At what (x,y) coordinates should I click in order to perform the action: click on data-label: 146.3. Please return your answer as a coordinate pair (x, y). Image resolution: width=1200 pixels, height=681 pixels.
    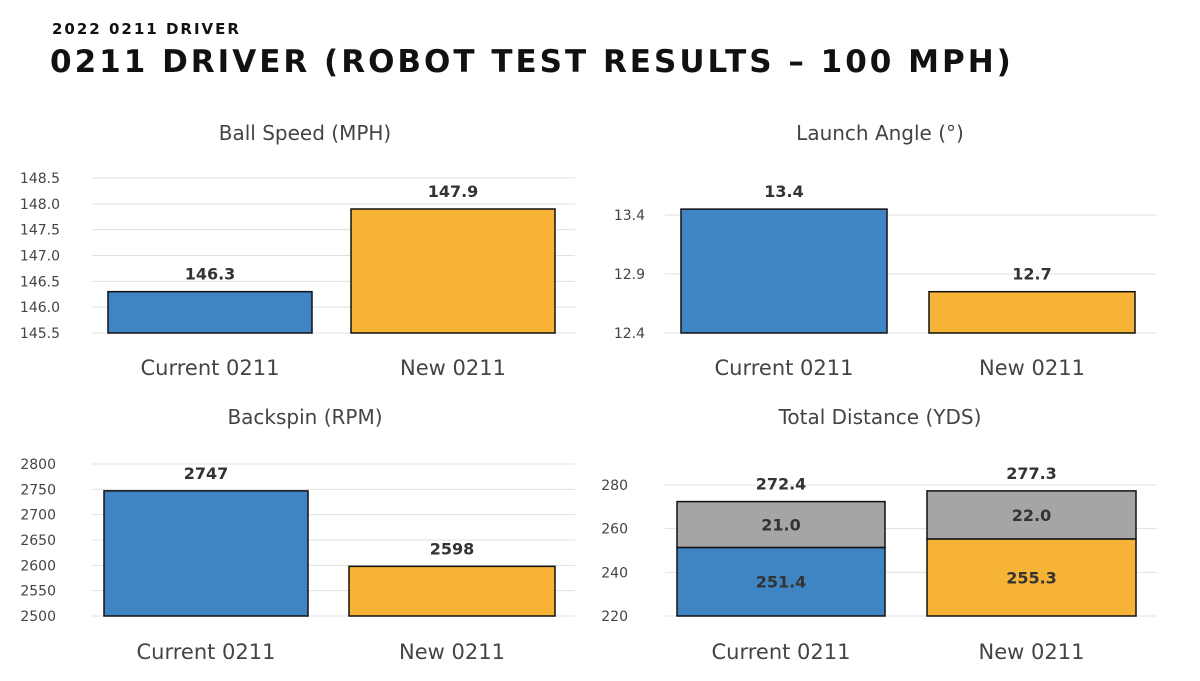
    Looking at the image, I should click on (210, 274).